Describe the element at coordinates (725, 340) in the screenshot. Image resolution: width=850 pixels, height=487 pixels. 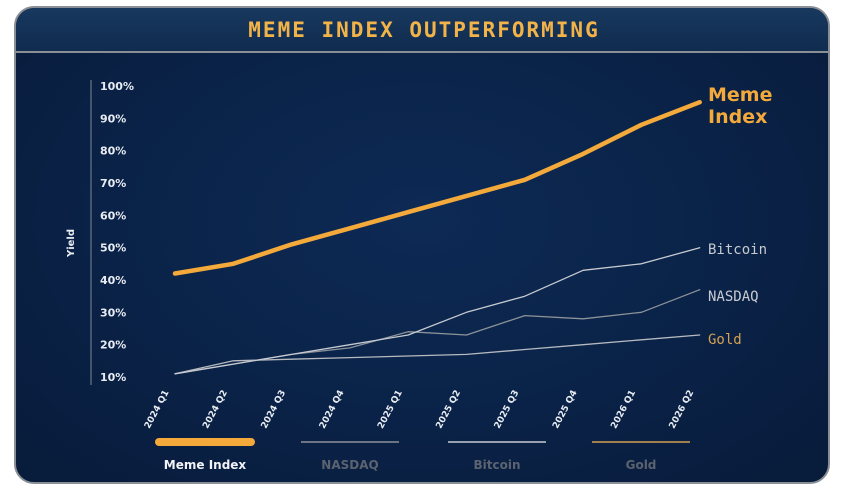
I see `end-label-gold: Gold` at that location.